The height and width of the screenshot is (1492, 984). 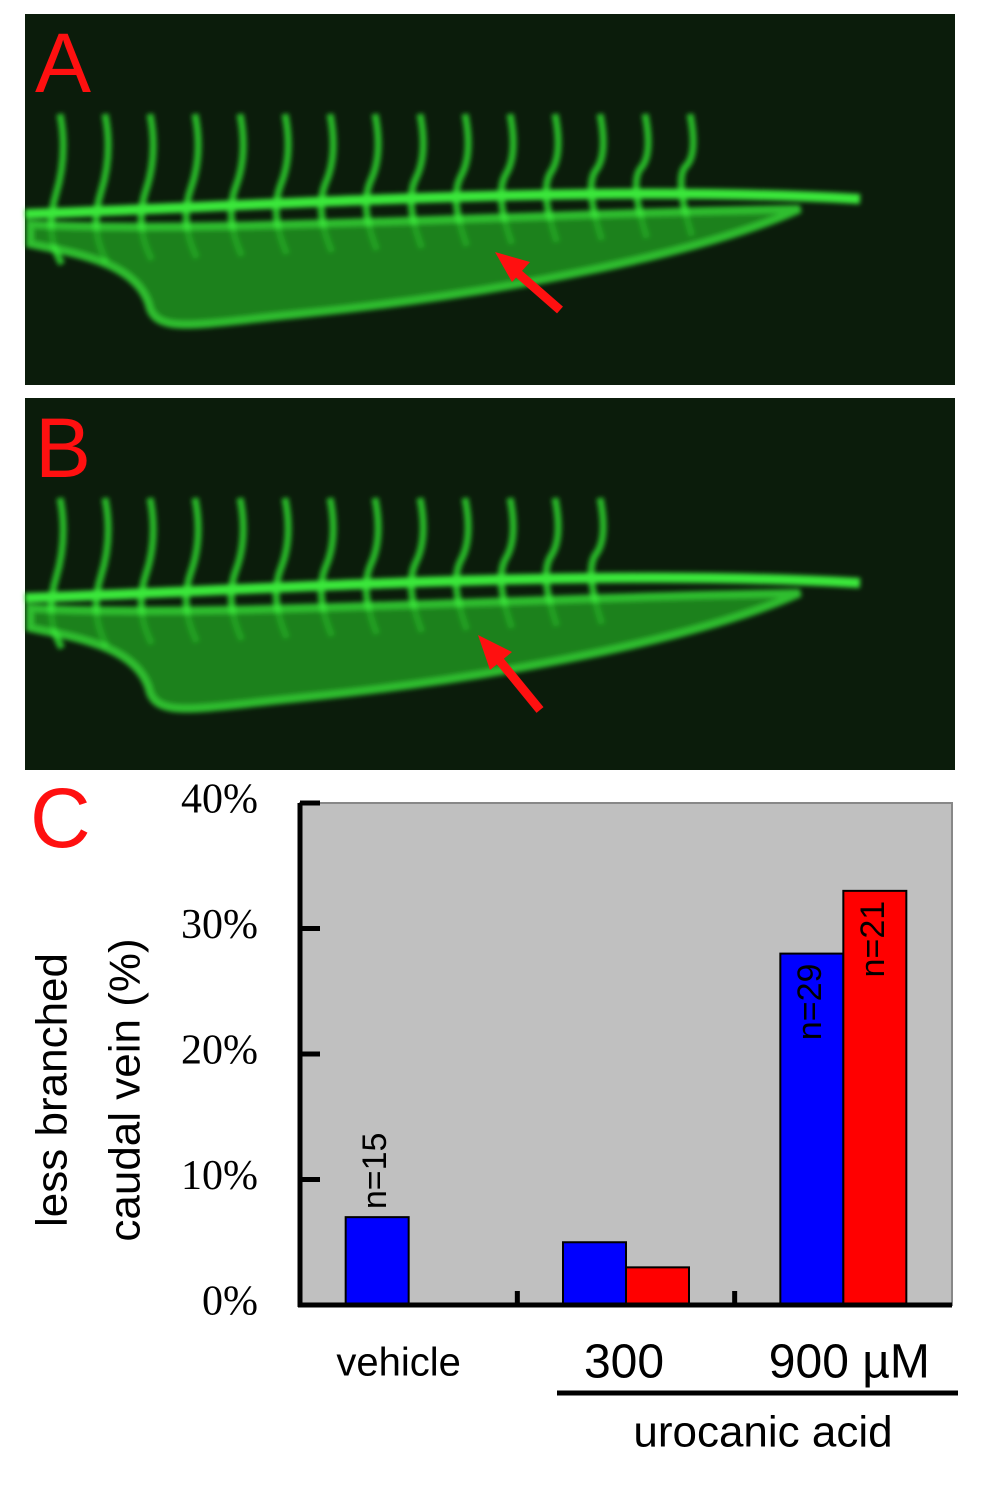 What do you see at coordinates (687, 175) in the screenshot?
I see `segment-vessel` at bounding box center [687, 175].